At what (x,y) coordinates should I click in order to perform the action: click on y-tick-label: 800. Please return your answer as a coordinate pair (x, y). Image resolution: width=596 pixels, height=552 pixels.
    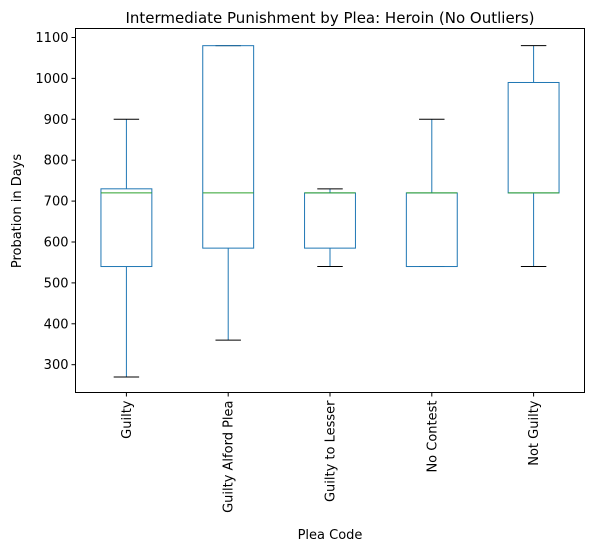
    Looking at the image, I should click on (56, 161).